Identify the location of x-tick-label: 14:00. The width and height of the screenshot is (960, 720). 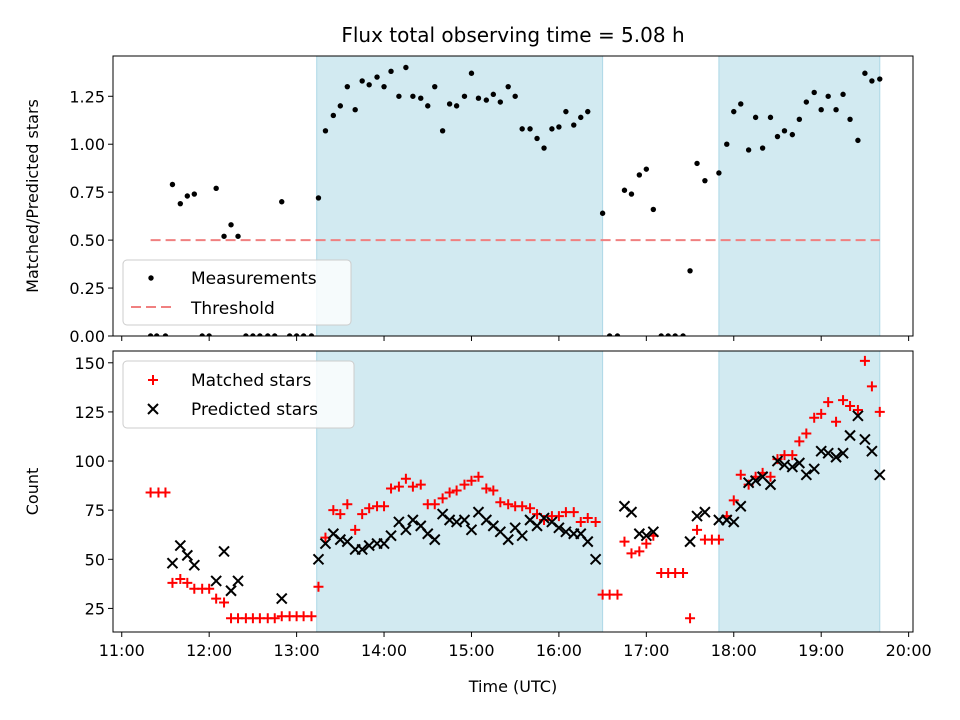
(384, 650).